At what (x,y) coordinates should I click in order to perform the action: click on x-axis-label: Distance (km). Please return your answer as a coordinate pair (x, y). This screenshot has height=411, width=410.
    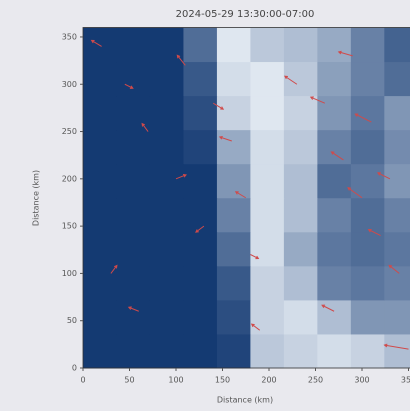
    Looking at the image, I should click on (245, 400).